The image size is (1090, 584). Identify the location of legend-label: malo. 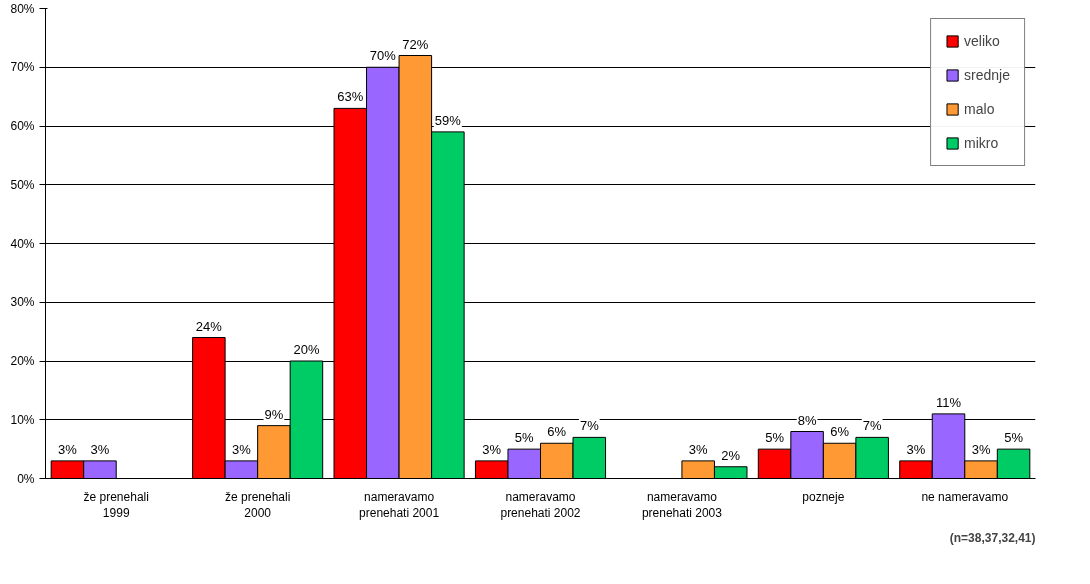
(979, 109).